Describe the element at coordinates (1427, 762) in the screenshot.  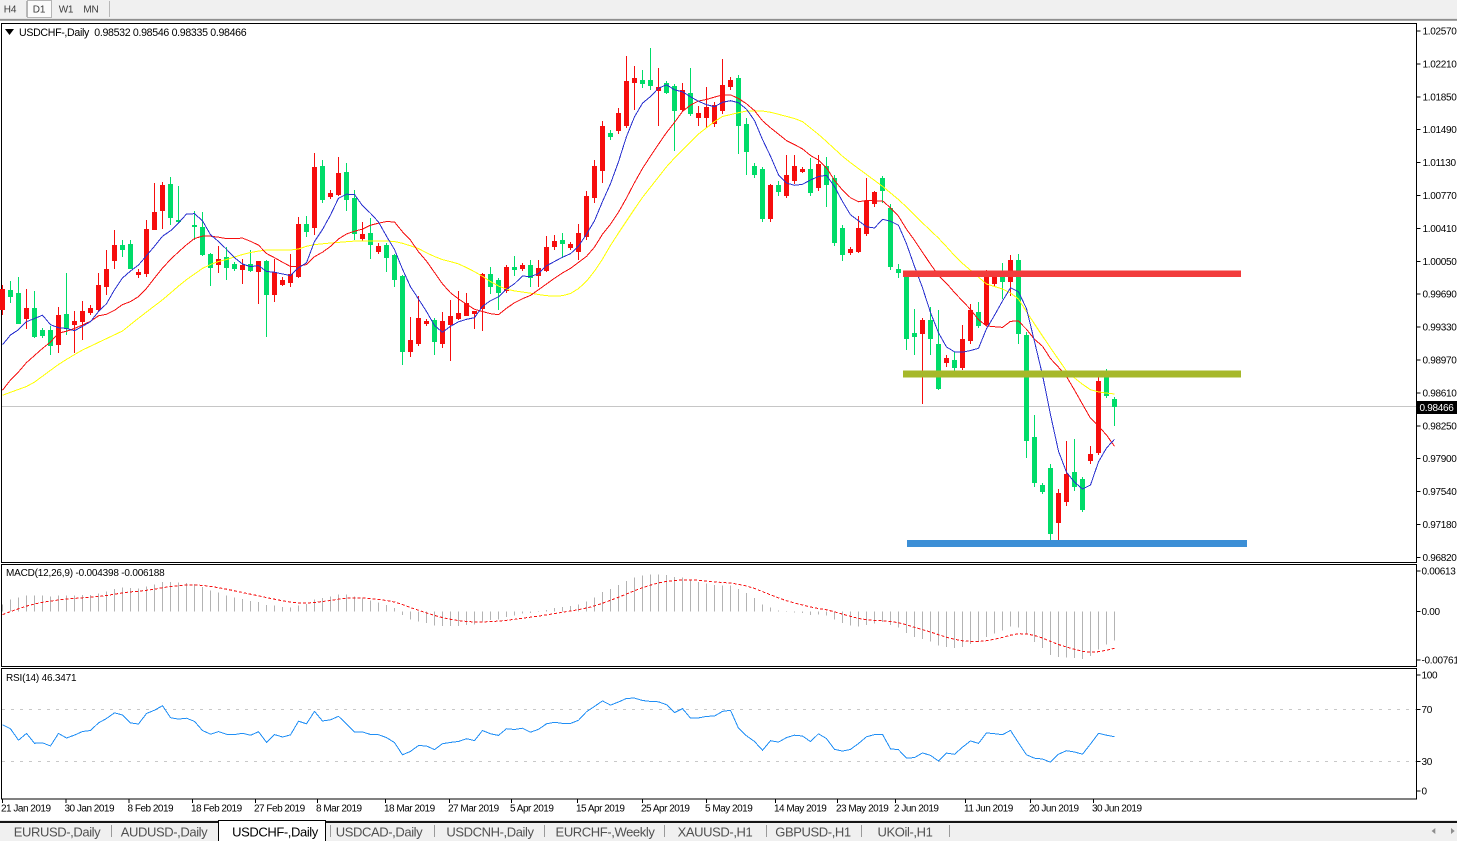
I see `svg-text: 30` at that location.